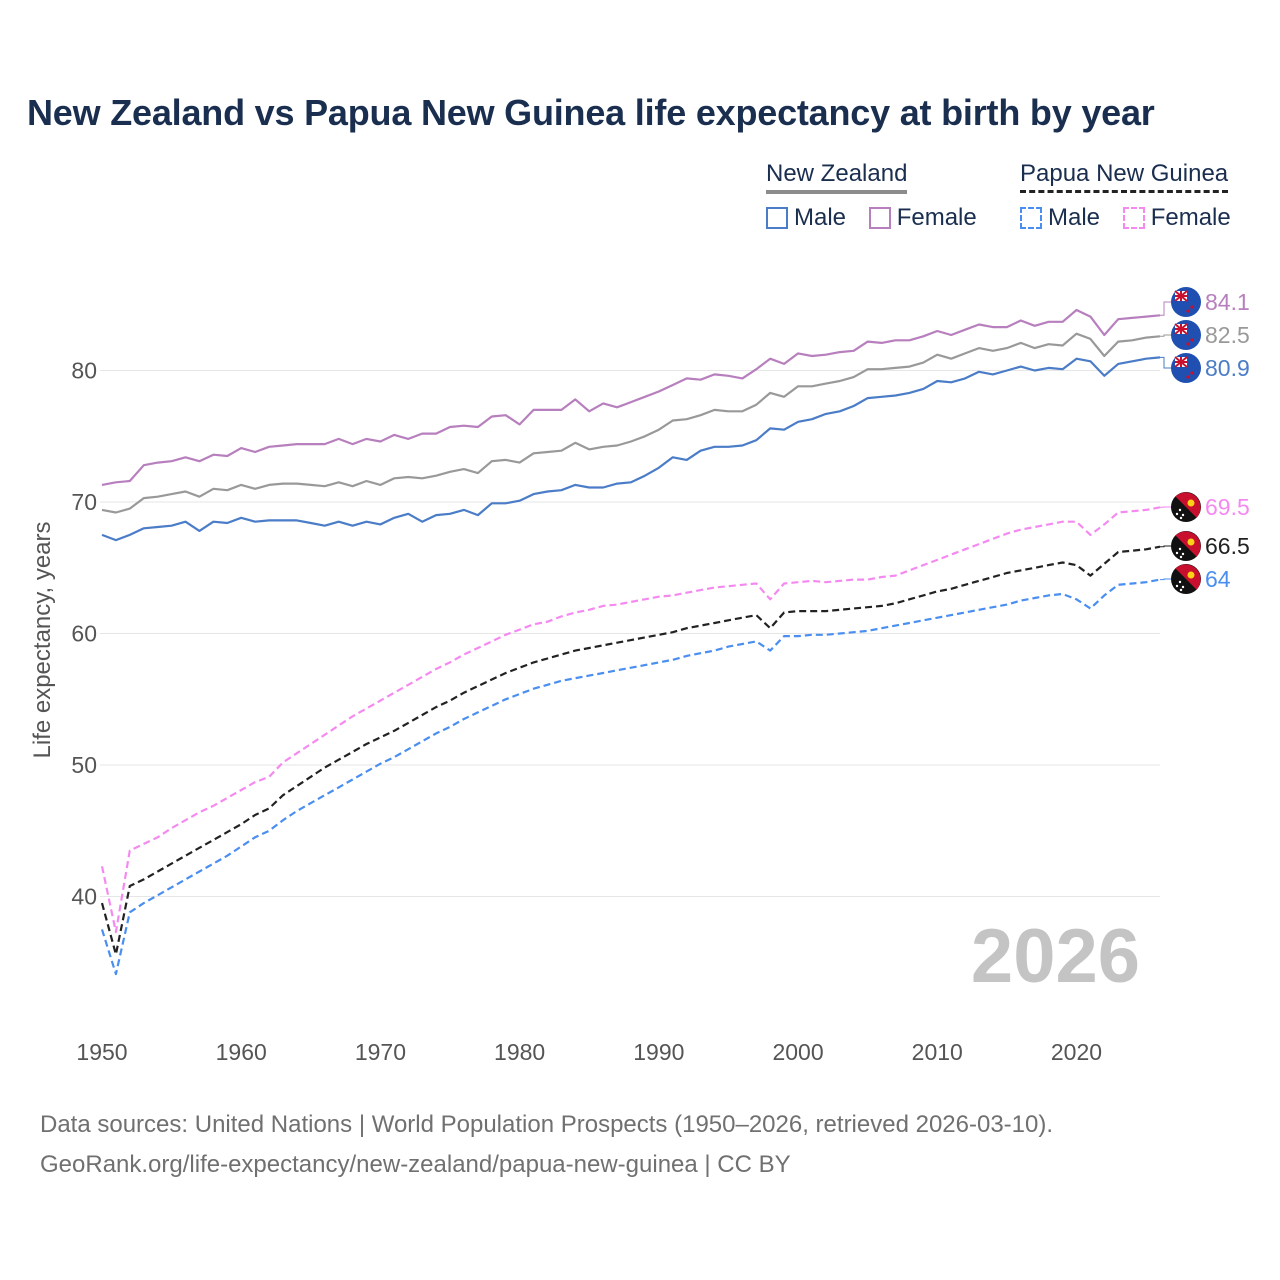  What do you see at coordinates (1125, 195) in the screenshot?
I see `legend-group-papua-new-guinea: Papua New Guinea Male Female` at bounding box center [1125, 195].